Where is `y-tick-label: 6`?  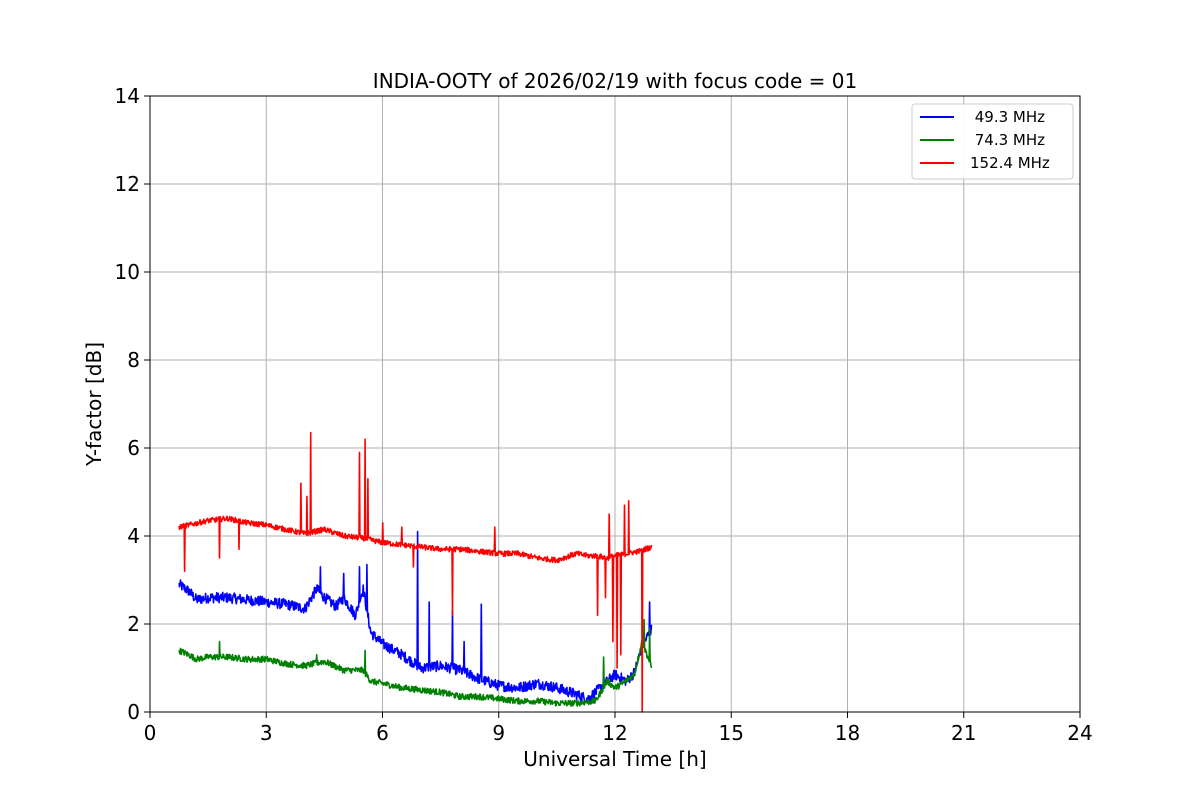
y-tick-label: 6 is located at coordinates (133, 448).